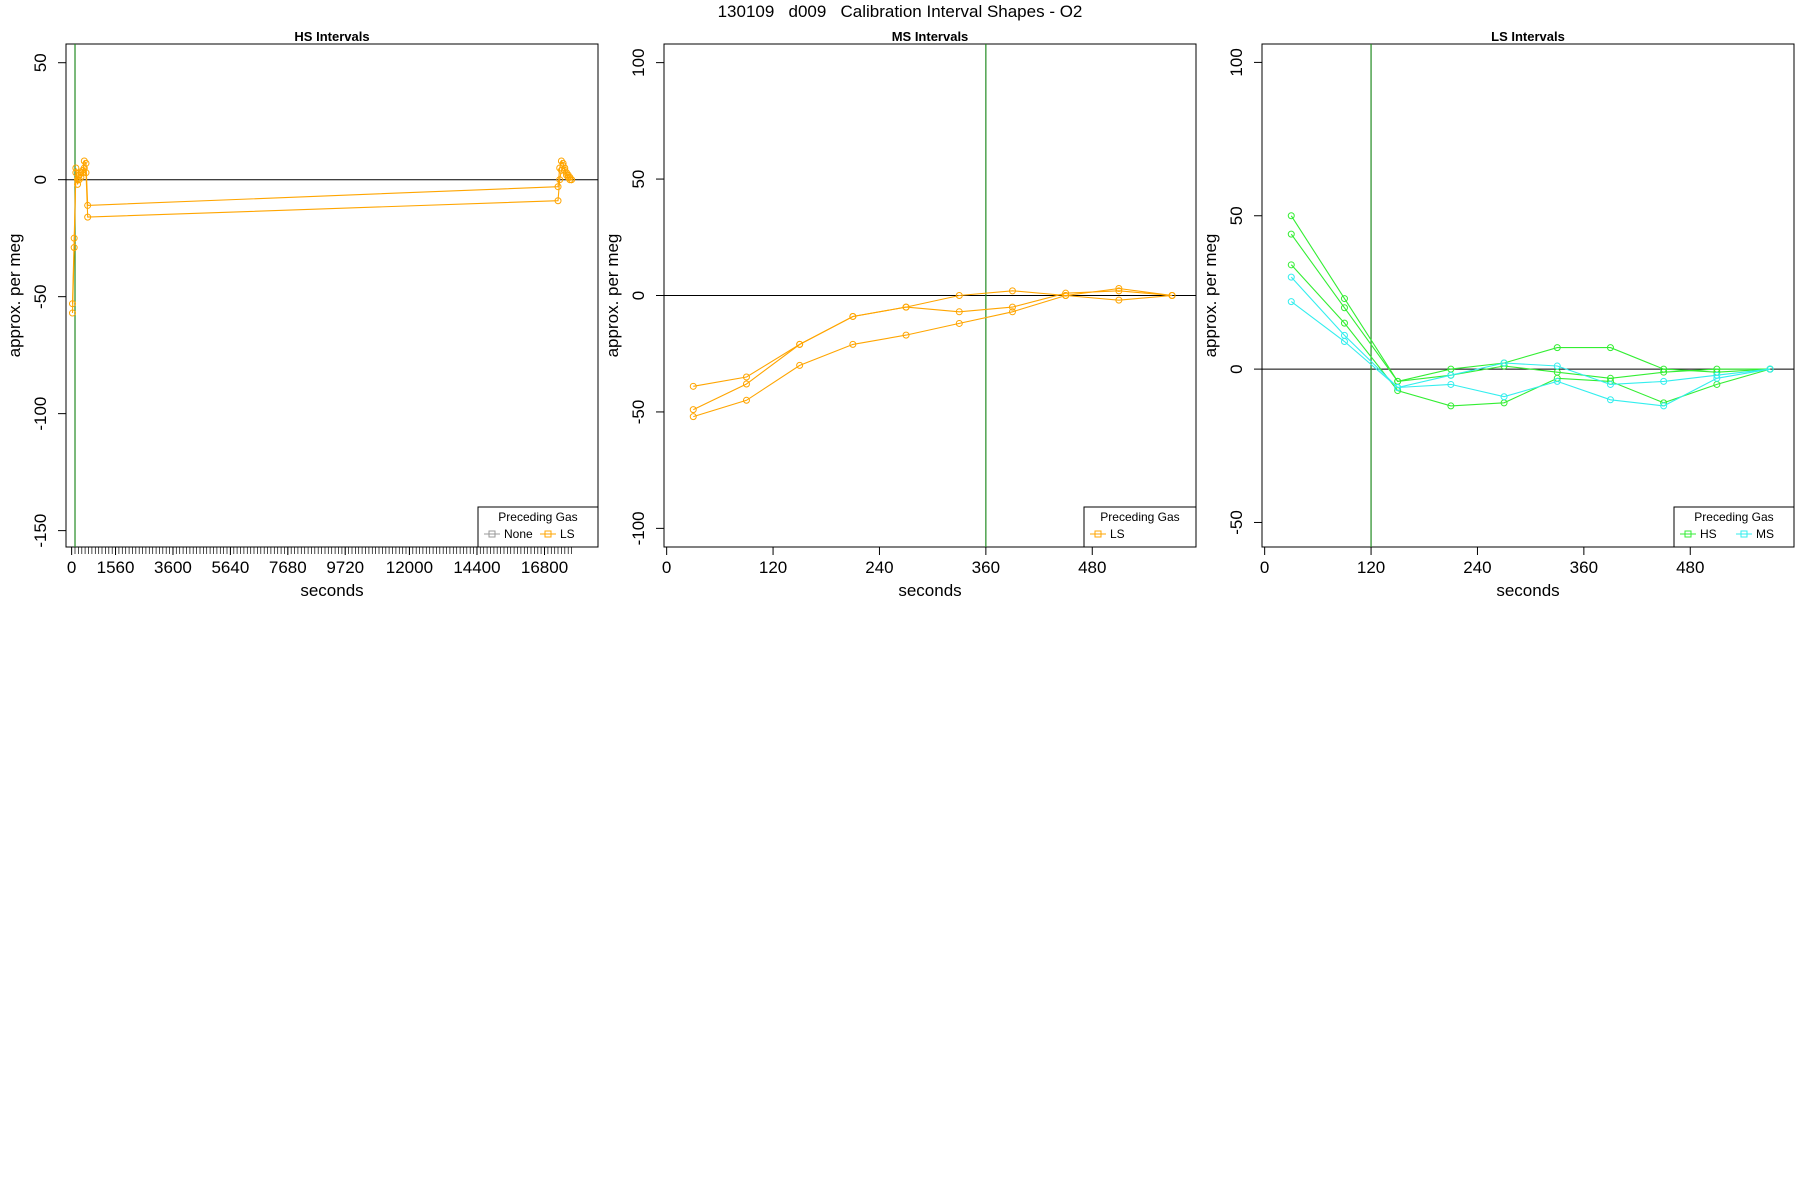 Image resolution: width=1800 pixels, height=1200 pixels. I want to click on legend-label: None, so click(518, 534).